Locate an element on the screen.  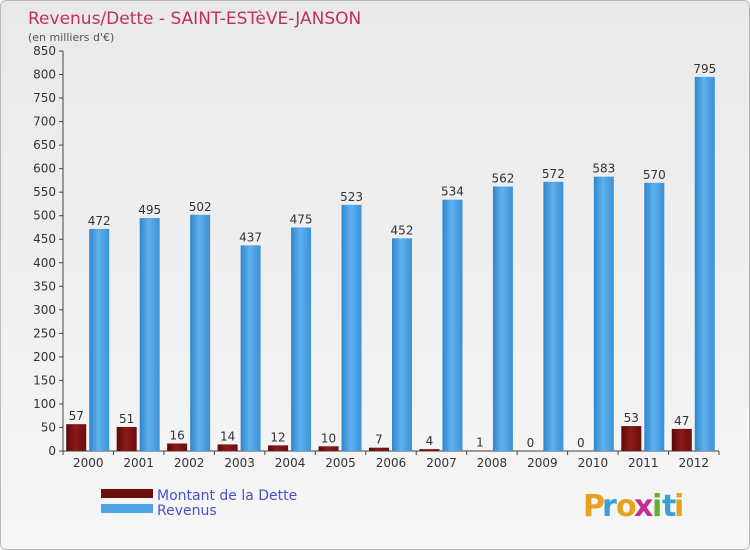
y-tick-label: 400 is located at coordinates (44, 263).